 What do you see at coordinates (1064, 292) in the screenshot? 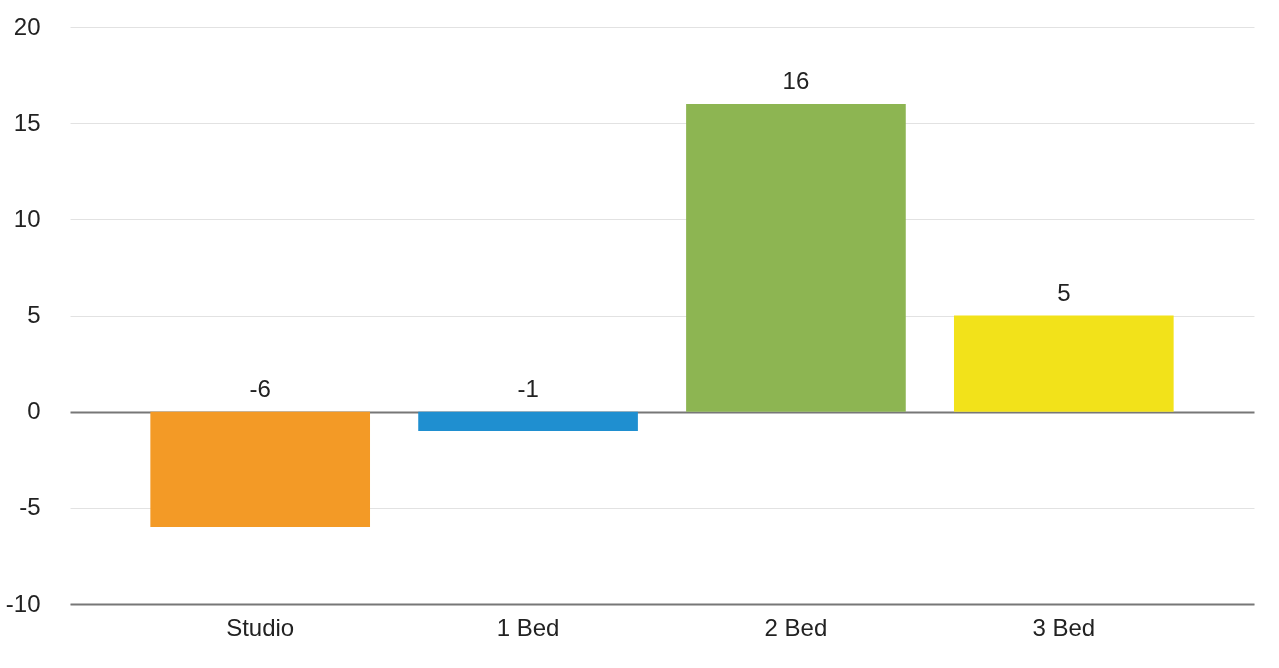
I see `data-label: 5` at bounding box center [1064, 292].